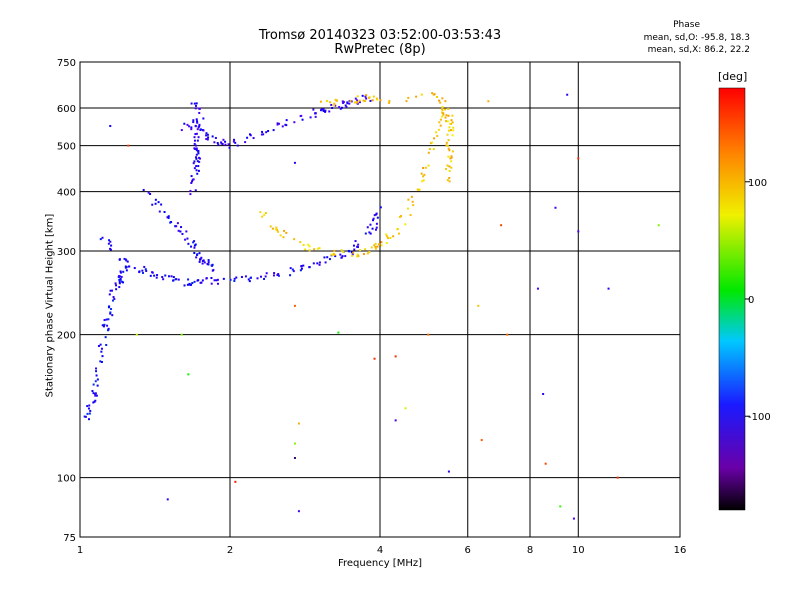  Describe the element at coordinates (751, 300) in the screenshot. I see `colorbar-tick-label: 0` at that location.